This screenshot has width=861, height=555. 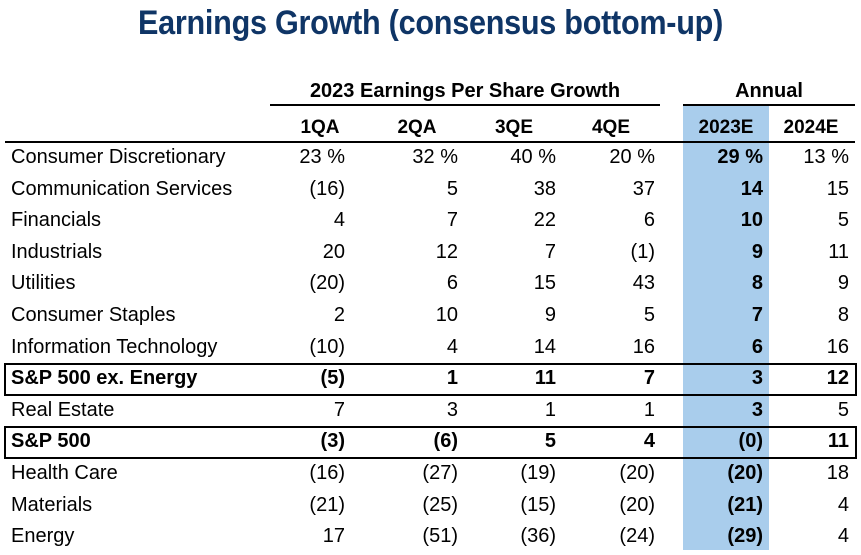 I want to click on cell-2qa: 32 %, so click(x=435, y=157).